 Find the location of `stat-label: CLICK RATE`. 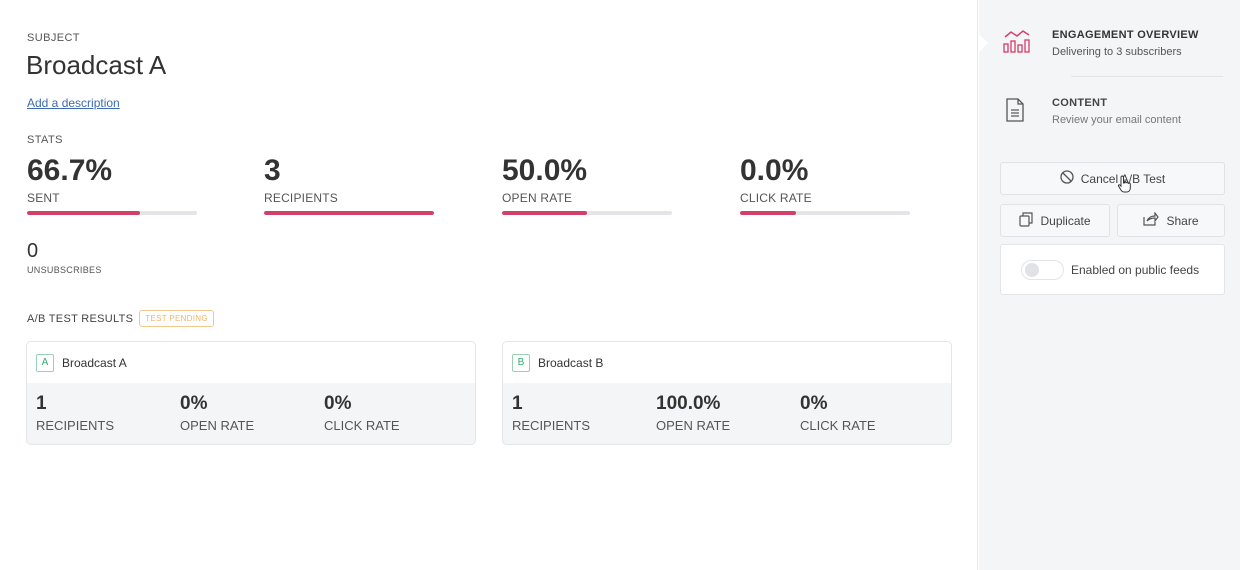

stat-label: CLICK RATE is located at coordinates (776, 198).